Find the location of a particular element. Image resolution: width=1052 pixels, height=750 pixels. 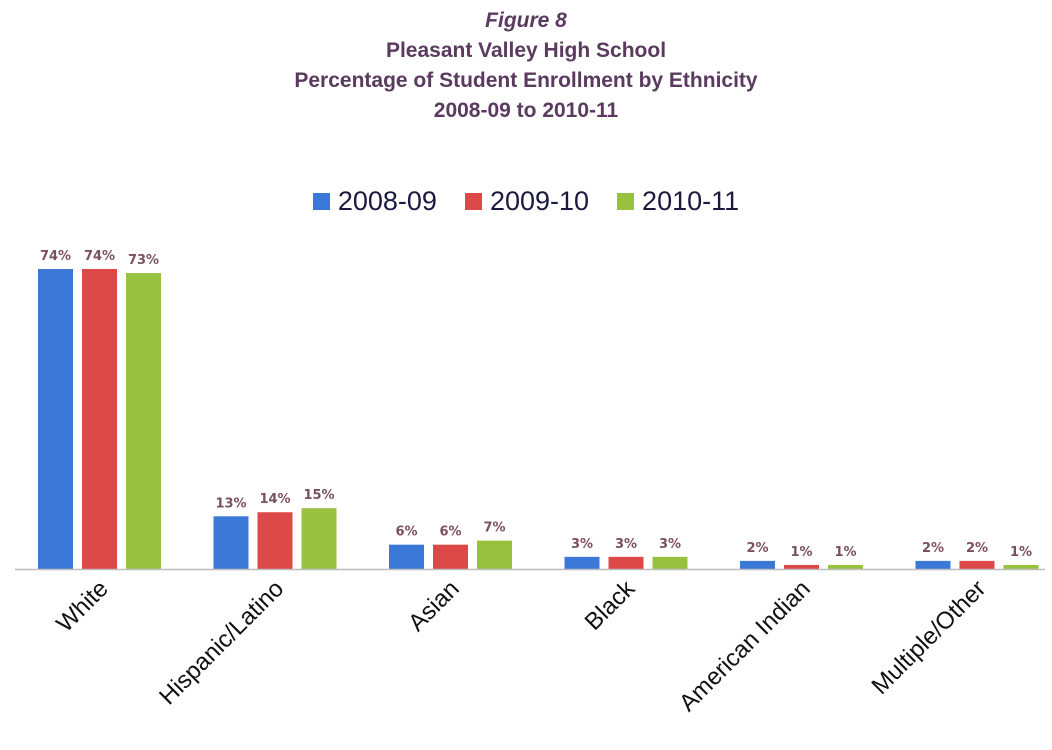

category-label-american-indian: American Indian is located at coordinates (745, 646).